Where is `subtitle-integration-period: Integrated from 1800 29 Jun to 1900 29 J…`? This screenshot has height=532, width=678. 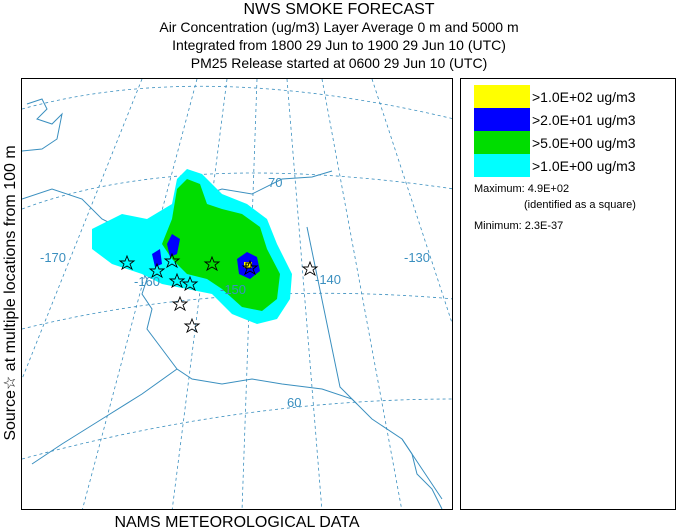 subtitle-integration-period: Integrated from 1800 29 Jun to 1900 29 J… is located at coordinates (339, 45).